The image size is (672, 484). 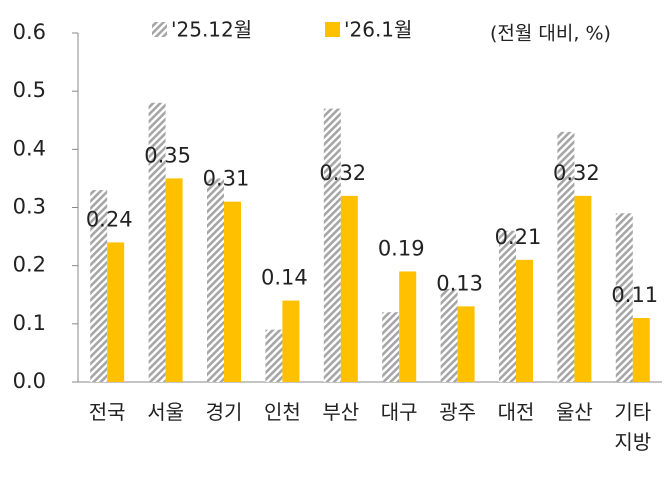 I want to click on data-label: 0.13, so click(x=459, y=283).